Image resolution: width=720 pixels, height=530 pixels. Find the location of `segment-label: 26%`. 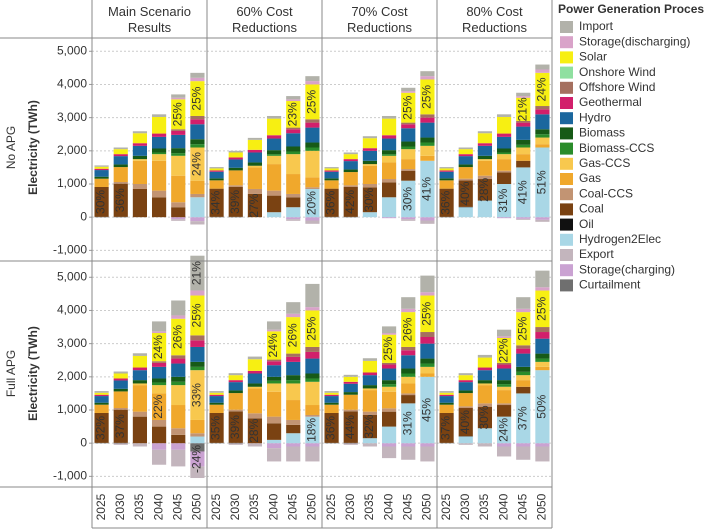

segment-label: 26% is located at coordinates (177, 337).